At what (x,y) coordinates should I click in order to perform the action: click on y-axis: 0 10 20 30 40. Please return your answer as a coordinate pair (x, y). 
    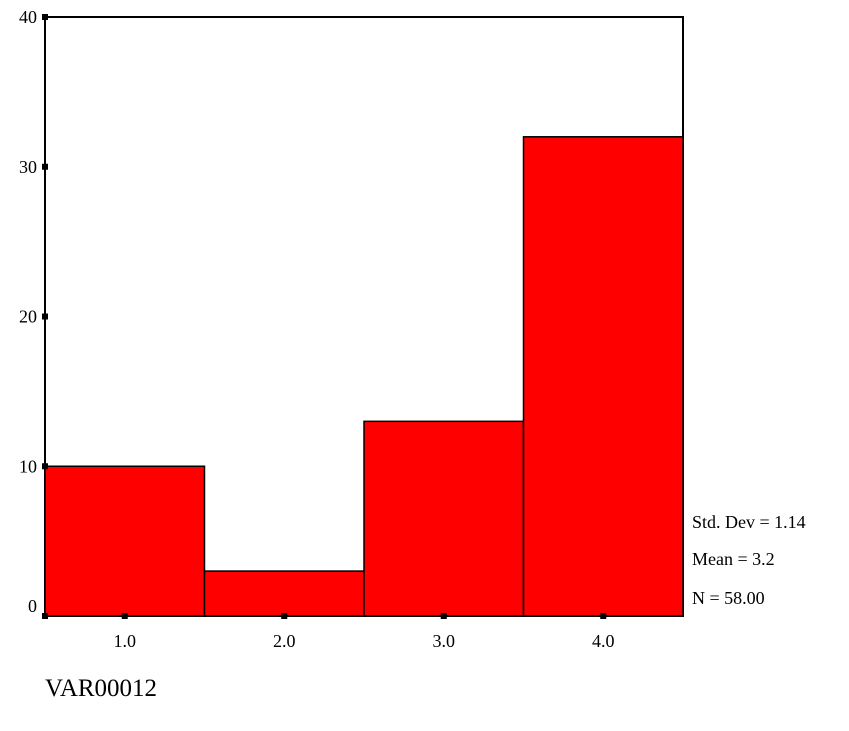
    Looking at the image, I should click on (33, 313).